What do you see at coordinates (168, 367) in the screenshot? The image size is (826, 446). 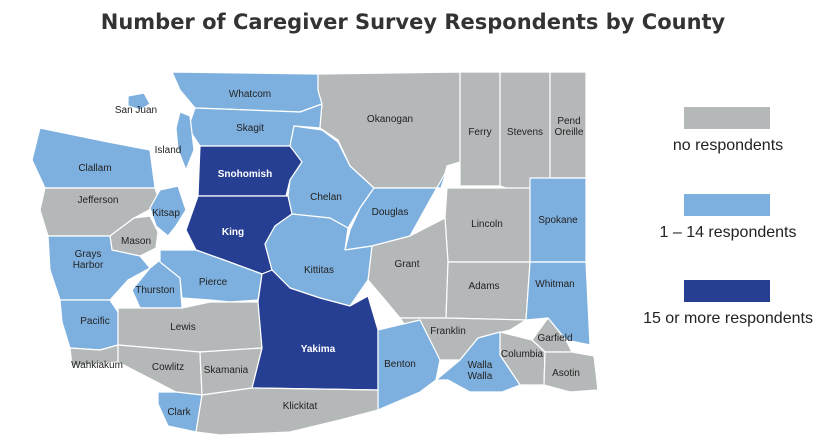 I see `county-label-cowlitz: Cowlitz` at bounding box center [168, 367].